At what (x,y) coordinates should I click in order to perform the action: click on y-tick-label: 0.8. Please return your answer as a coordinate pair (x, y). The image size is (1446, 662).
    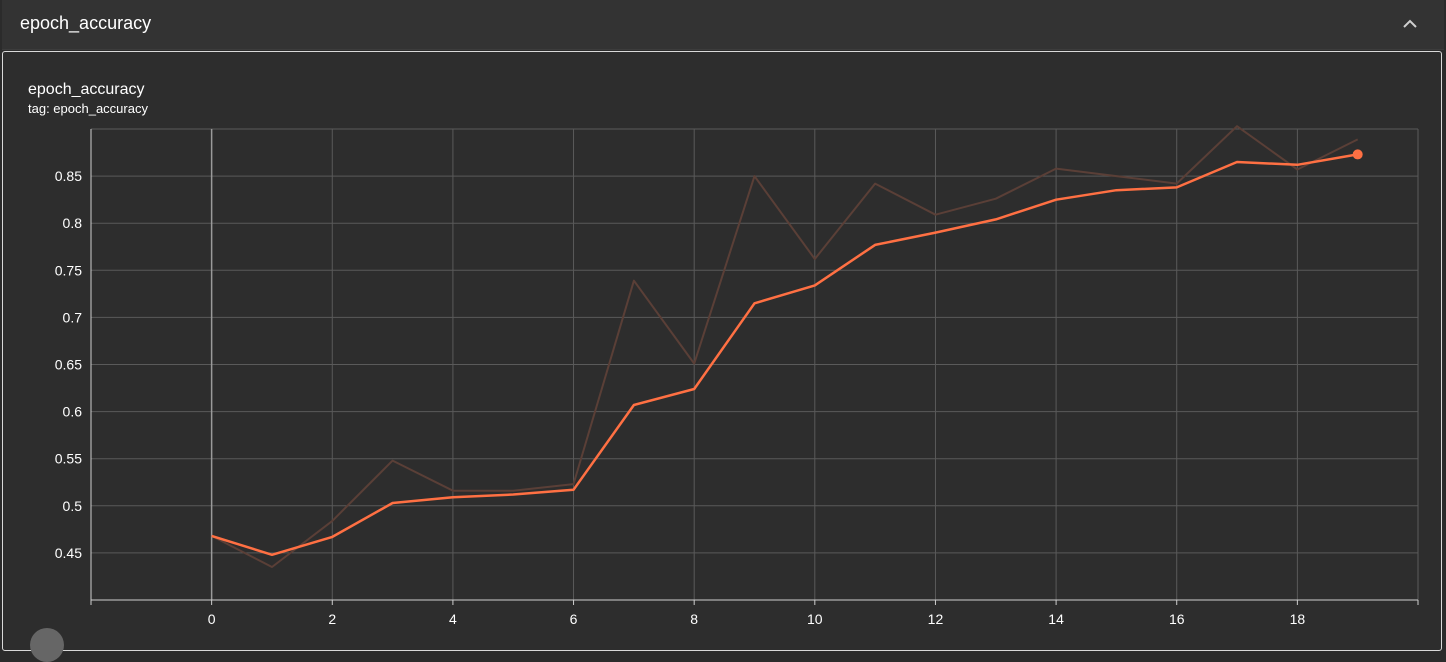
    Looking at the image, I should click on (73, 223).